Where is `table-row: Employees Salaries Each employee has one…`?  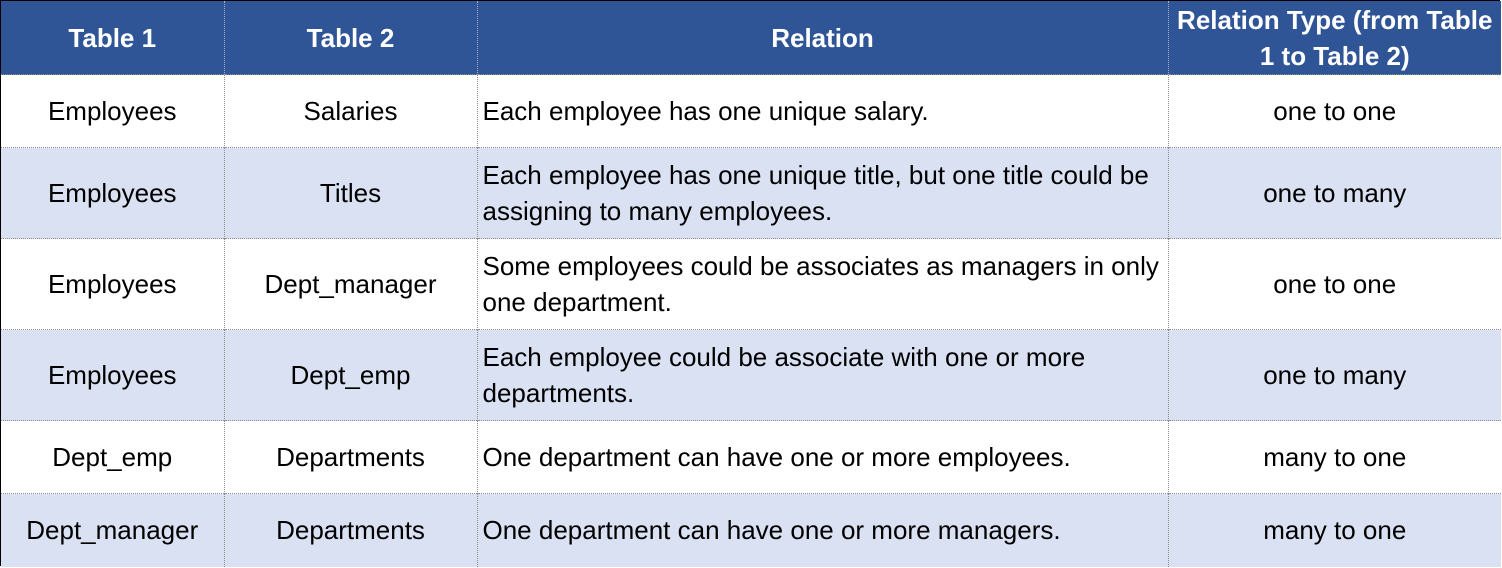 table-row: Employees Salaries Each employee has one… is located at coordinates (751, 111).